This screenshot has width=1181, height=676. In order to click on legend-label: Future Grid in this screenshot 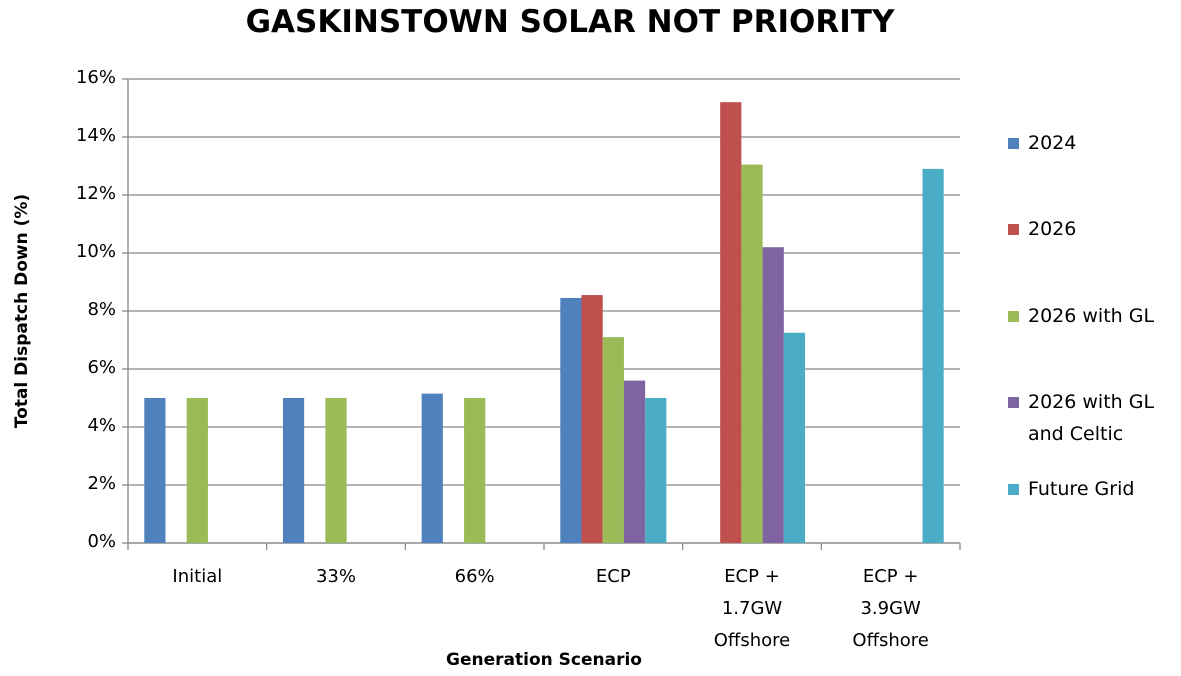, I will do `click(1081, 489)`.